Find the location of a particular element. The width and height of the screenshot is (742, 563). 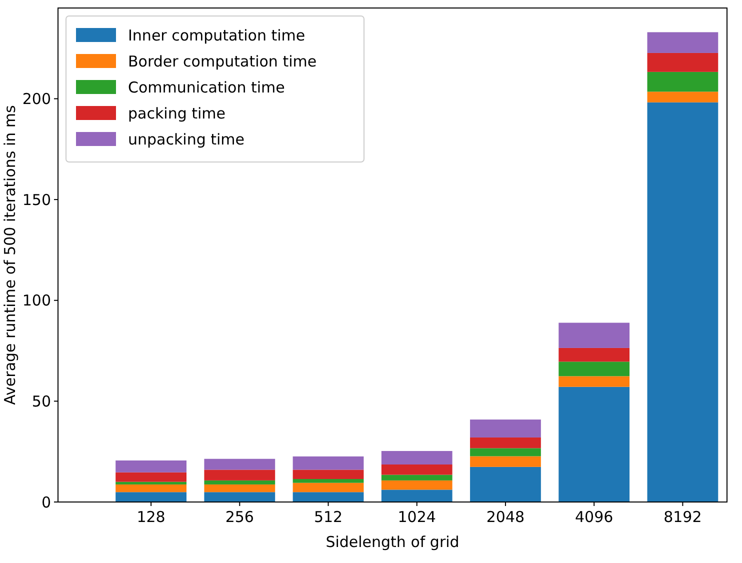

x-tick-label: 128 is located at coordinates (151, 517).